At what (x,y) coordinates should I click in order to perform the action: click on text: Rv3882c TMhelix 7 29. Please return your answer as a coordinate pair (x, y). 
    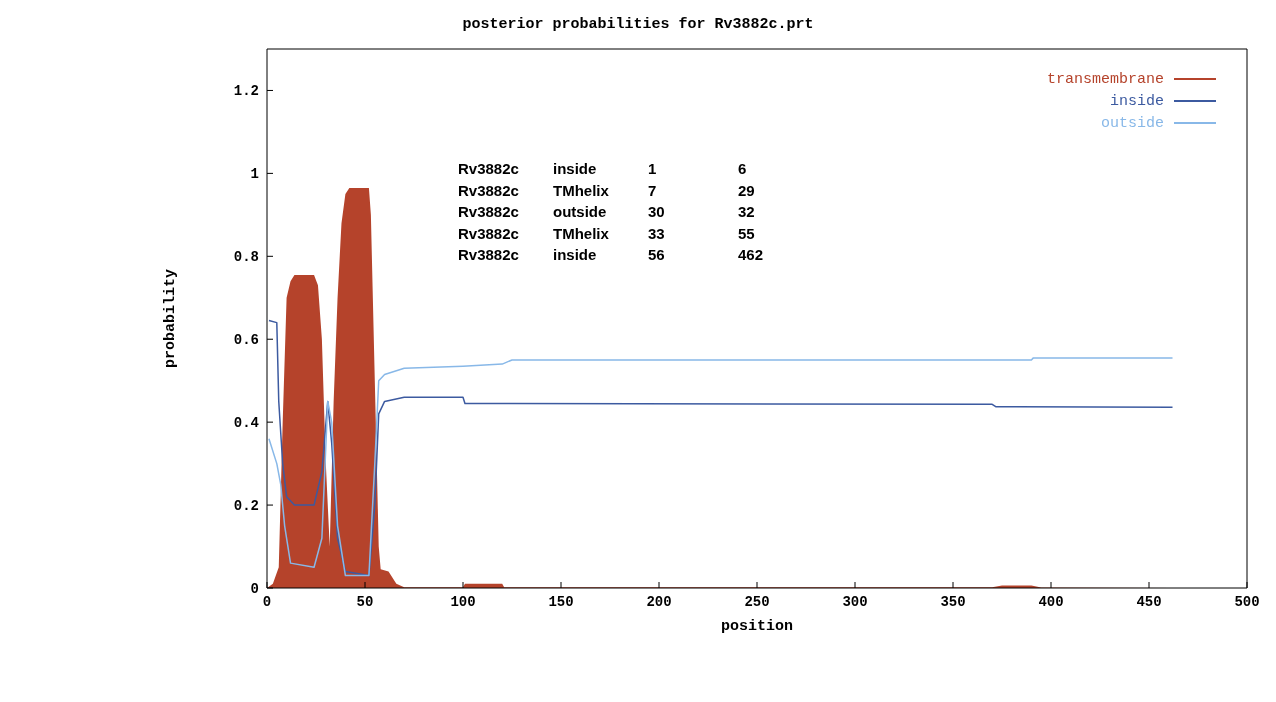
    Looking at the image, I should click on (606, 190).